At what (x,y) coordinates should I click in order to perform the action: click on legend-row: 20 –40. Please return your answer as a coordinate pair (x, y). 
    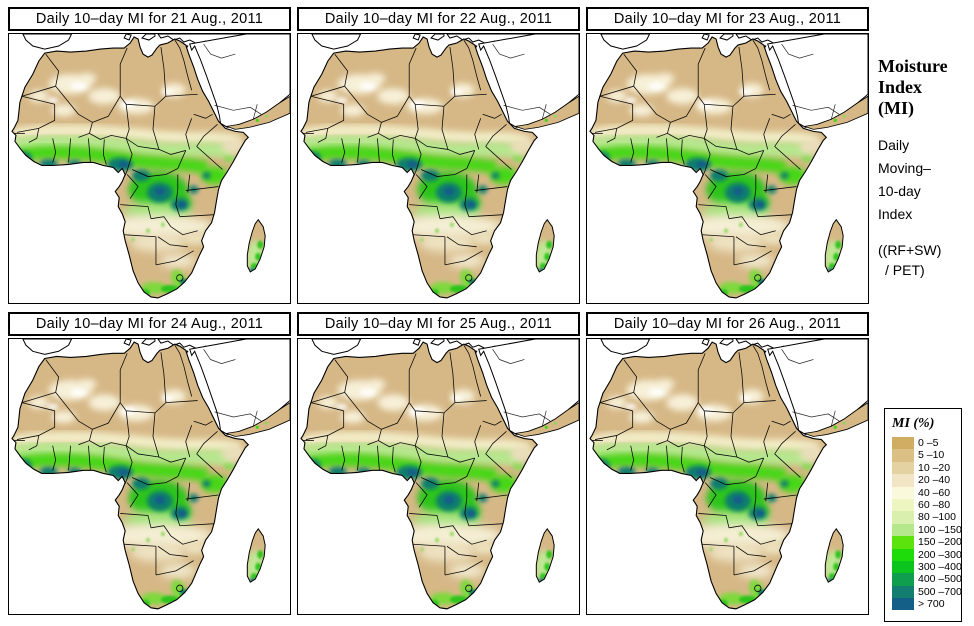
    Looking at the image, I should click on (926, 480).